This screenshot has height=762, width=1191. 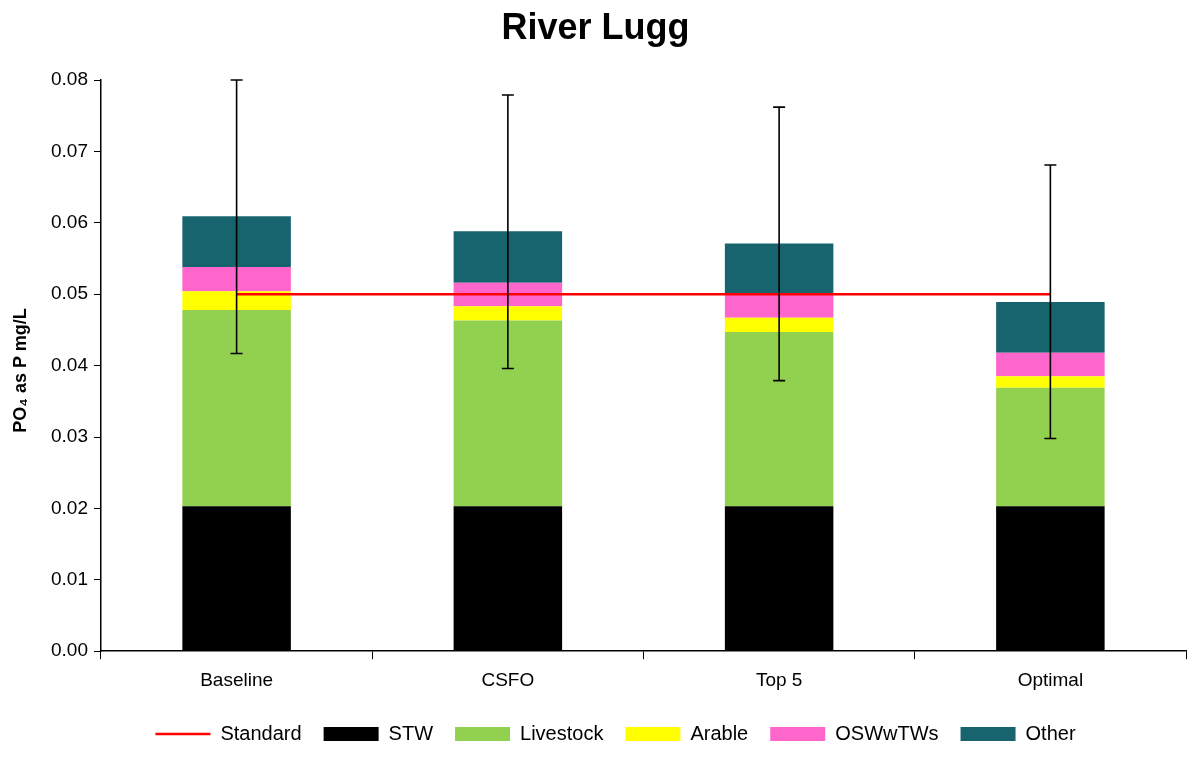 I want to click on legend-label: OSWwTWs, so click(x=887, y=732).